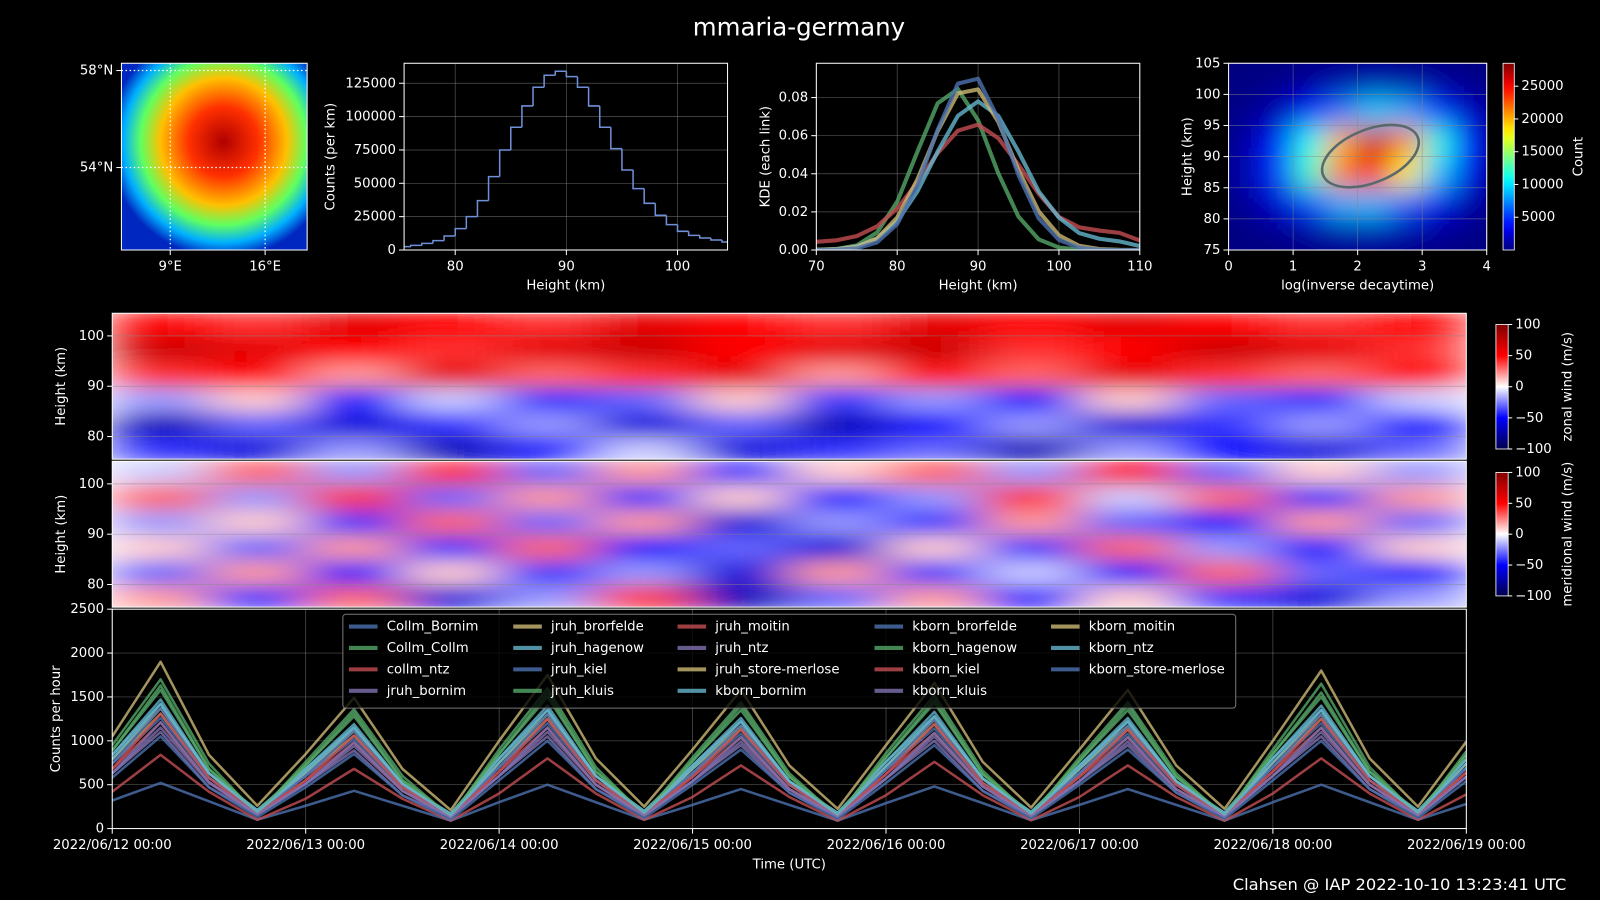 This screenshot has height=900, width=1600. Describe the element at coordinates (949, 691) in the screenshot. I see `legend-label: kborn_kluis` at that location.